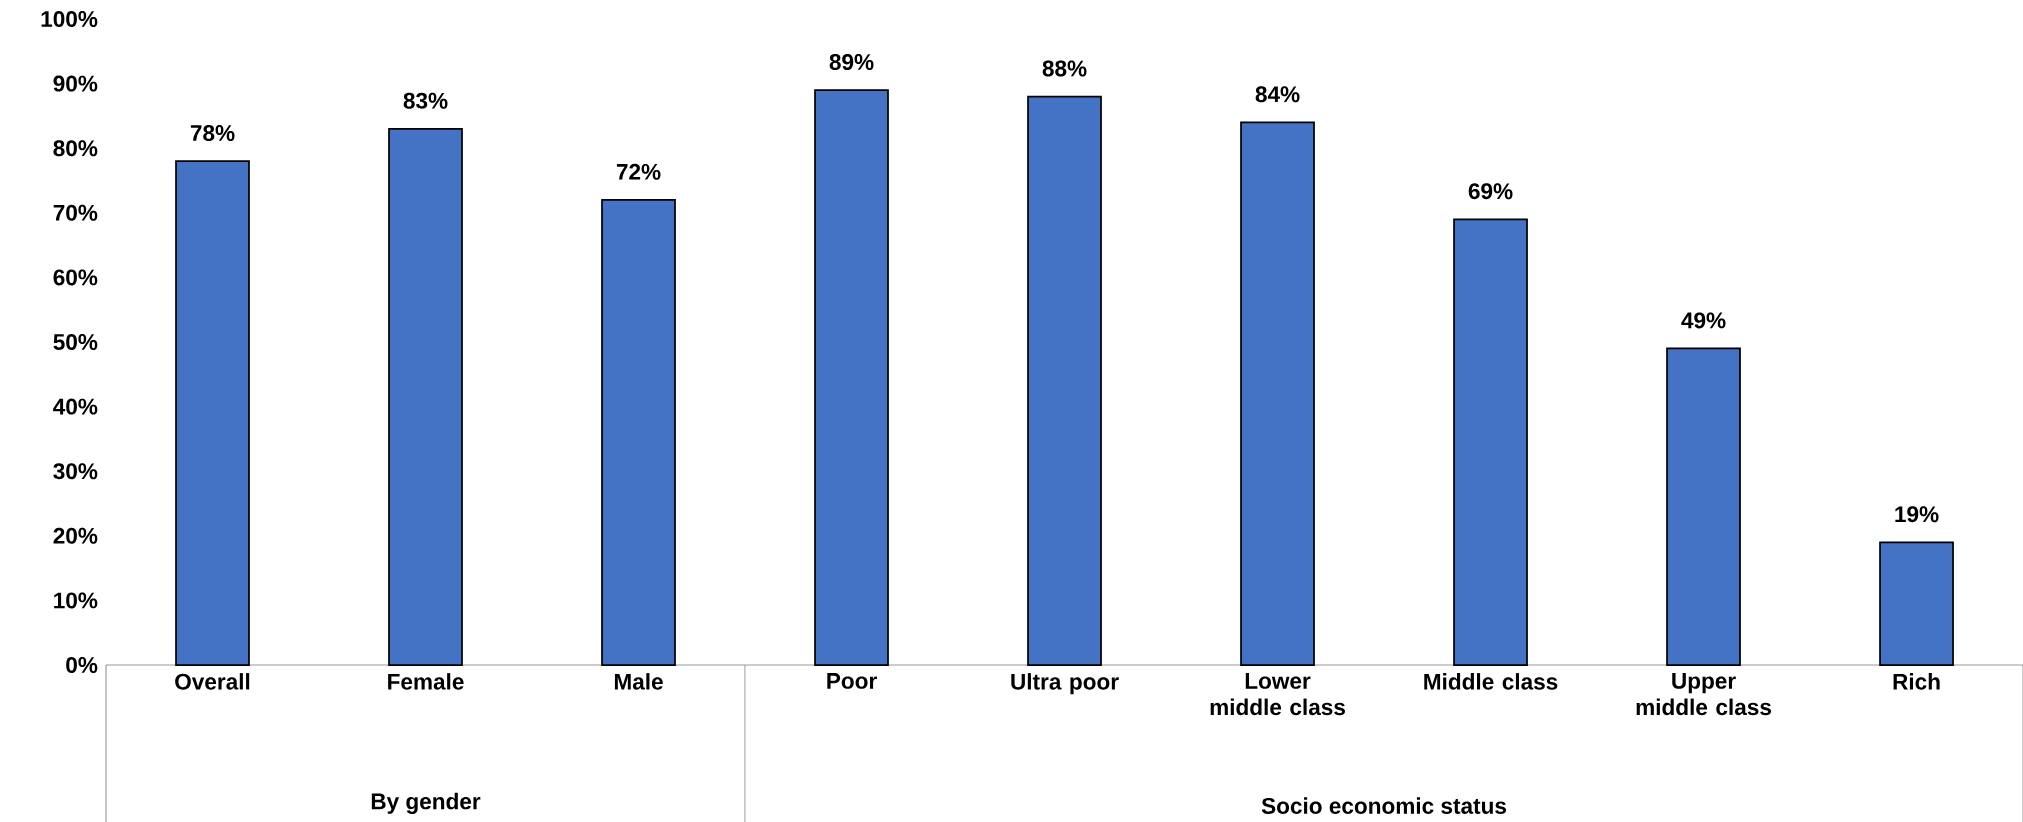 The width and height of the screenshot is (2023, 822). I want to click on y-tick-label: 70%, so click(75, 212).